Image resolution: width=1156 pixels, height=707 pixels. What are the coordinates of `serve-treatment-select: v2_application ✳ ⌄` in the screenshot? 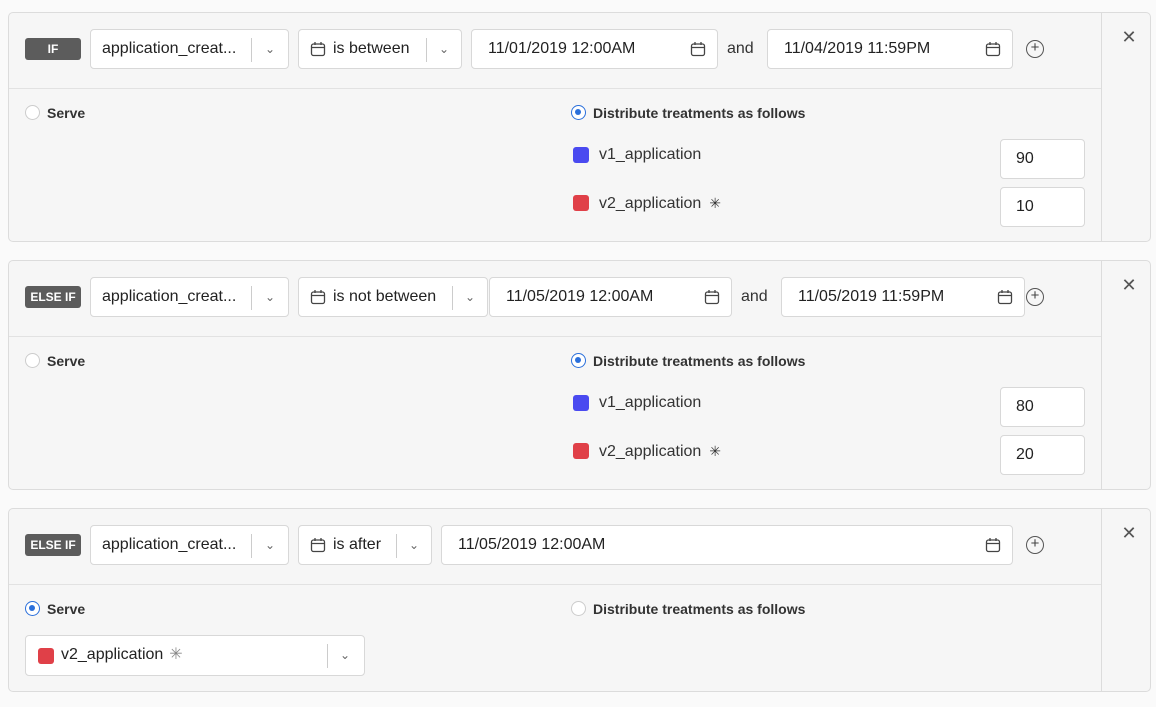 It's located at (195, 655).